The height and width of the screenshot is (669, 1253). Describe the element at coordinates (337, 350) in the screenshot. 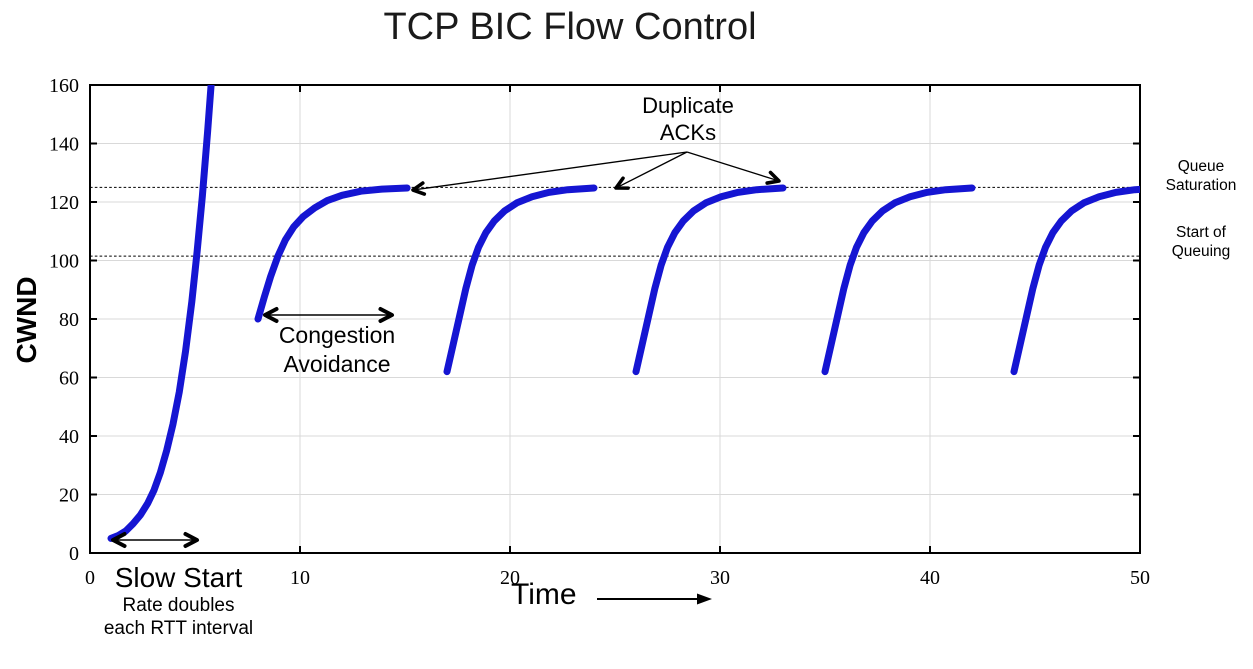

I see `annotation-congestion-avoidance: Congestion Avoidance` at that location.